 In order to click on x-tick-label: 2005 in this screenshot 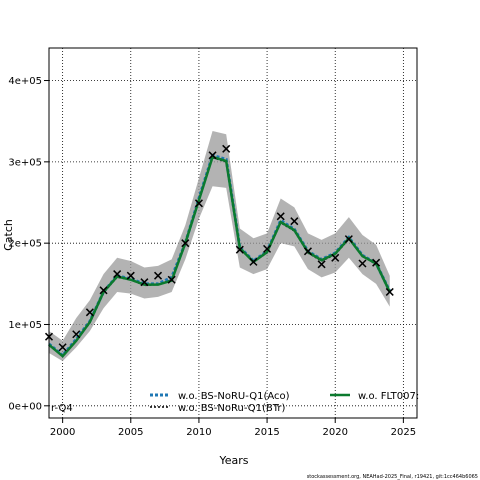, I will do `click(130, 432)`.